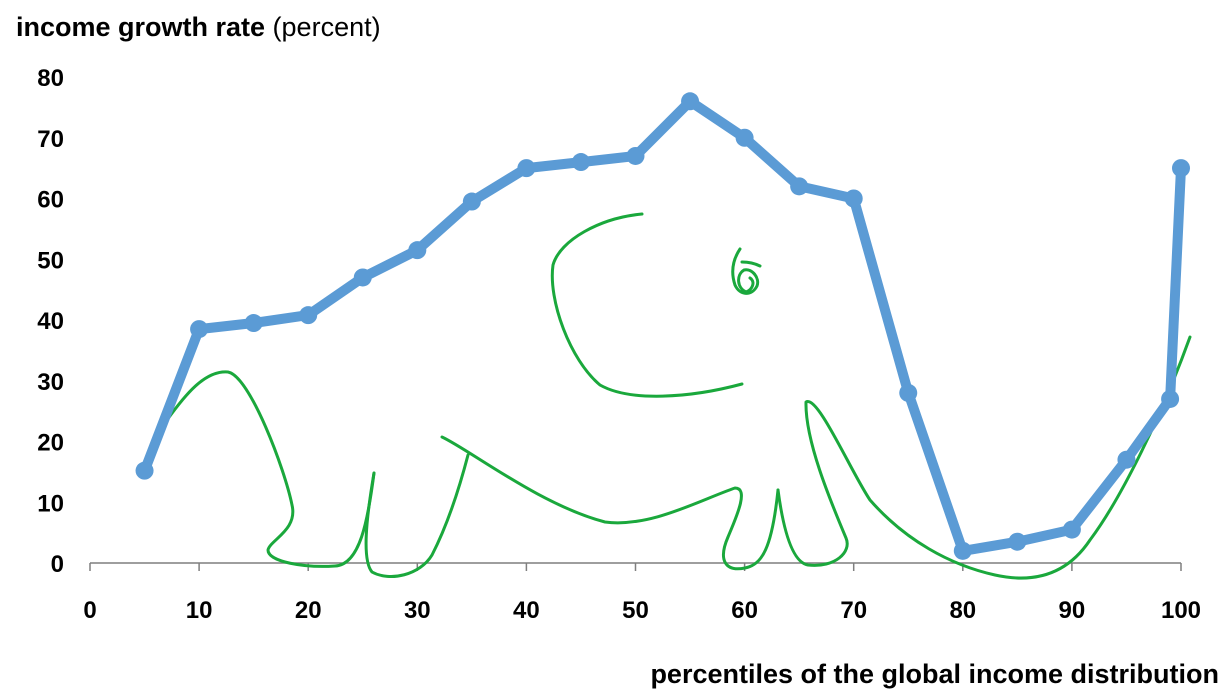 The width and height of the screenshot is (1230, 692). What do you see at coordinates (635, 610) in the screenshot?
I see `x-tick-label: 50` at bounding box center [635, 610].